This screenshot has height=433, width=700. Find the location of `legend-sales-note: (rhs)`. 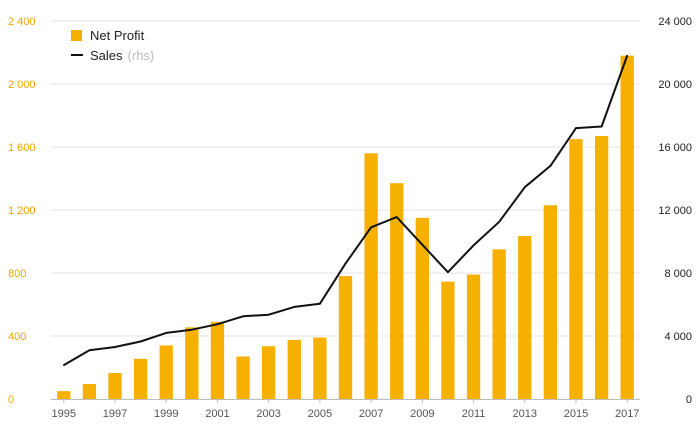

legend-sales-note: (rhs) is located at coordinates (141, 55).